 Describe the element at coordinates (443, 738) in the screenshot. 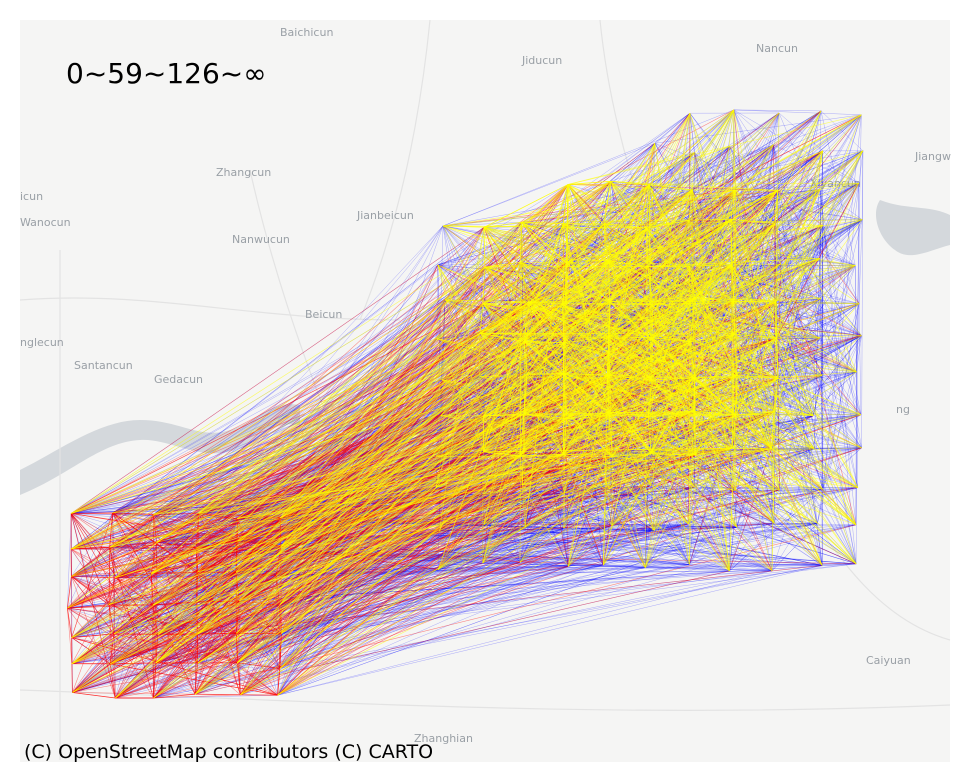

I see `place-label: Zhanghian` at that location.